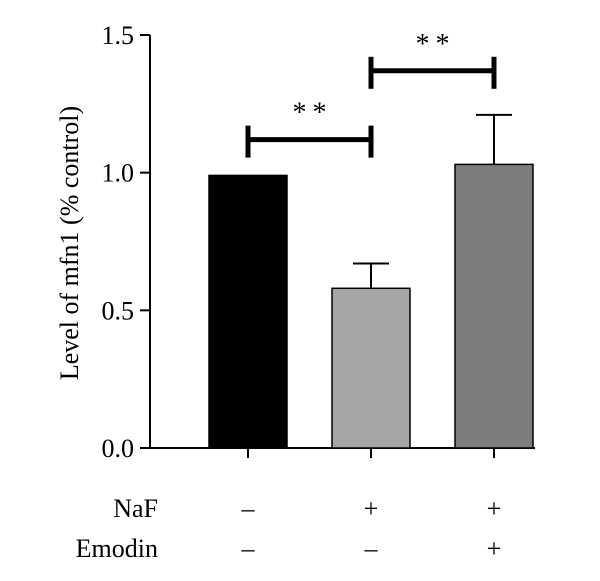  Describe the element at coordinates (135, 508) in the screenshot. I see `condition-label-naf: NaF` at that location.